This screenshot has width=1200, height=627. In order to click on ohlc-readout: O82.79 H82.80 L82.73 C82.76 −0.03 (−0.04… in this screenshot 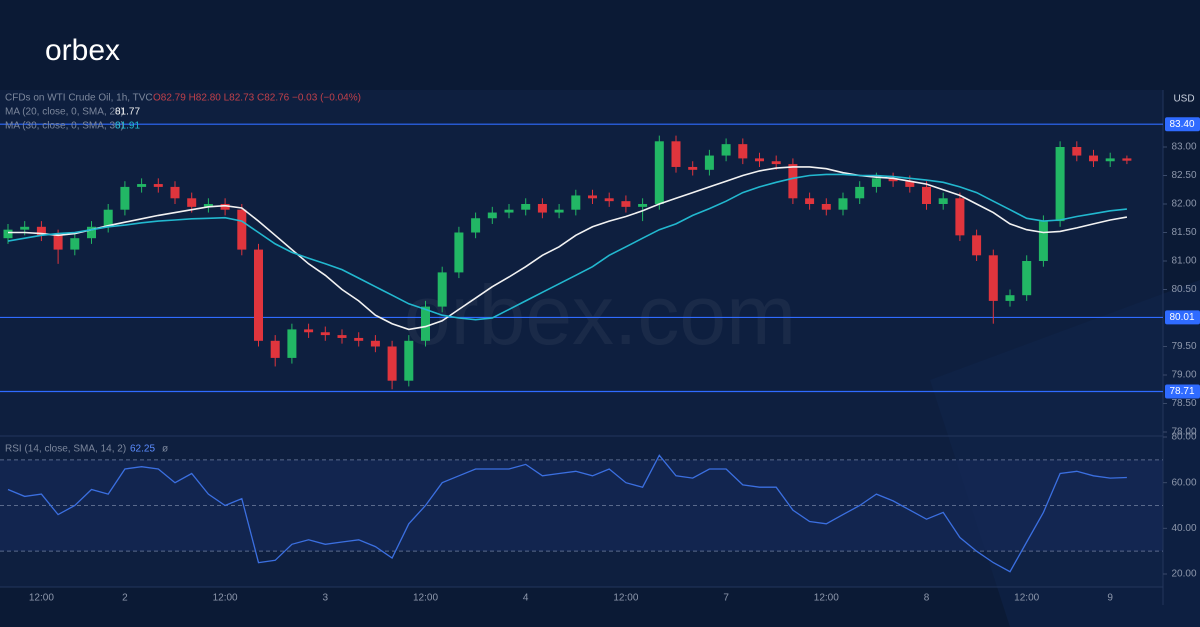, I will do `click(257, 98)`.